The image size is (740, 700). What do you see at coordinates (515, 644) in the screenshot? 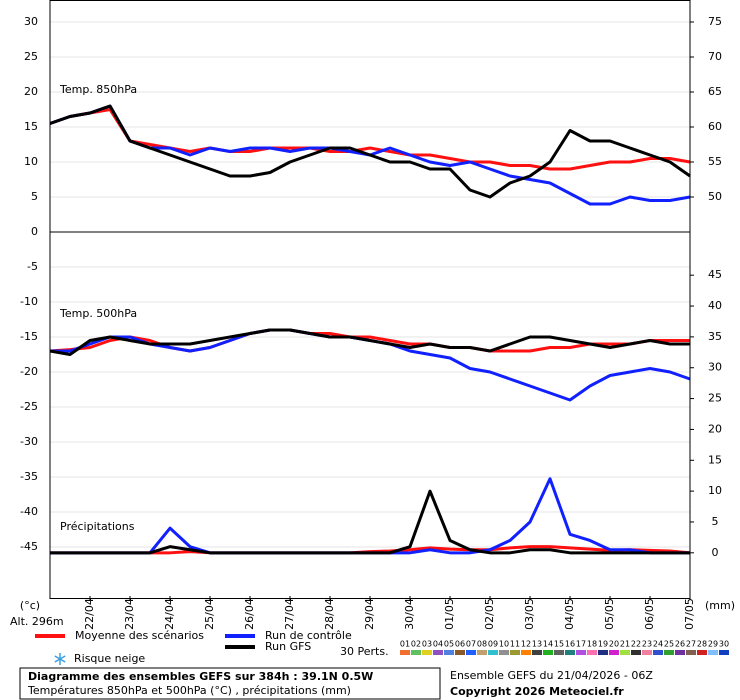
I see `pert-label: 11` at bounding box center [515, 644].